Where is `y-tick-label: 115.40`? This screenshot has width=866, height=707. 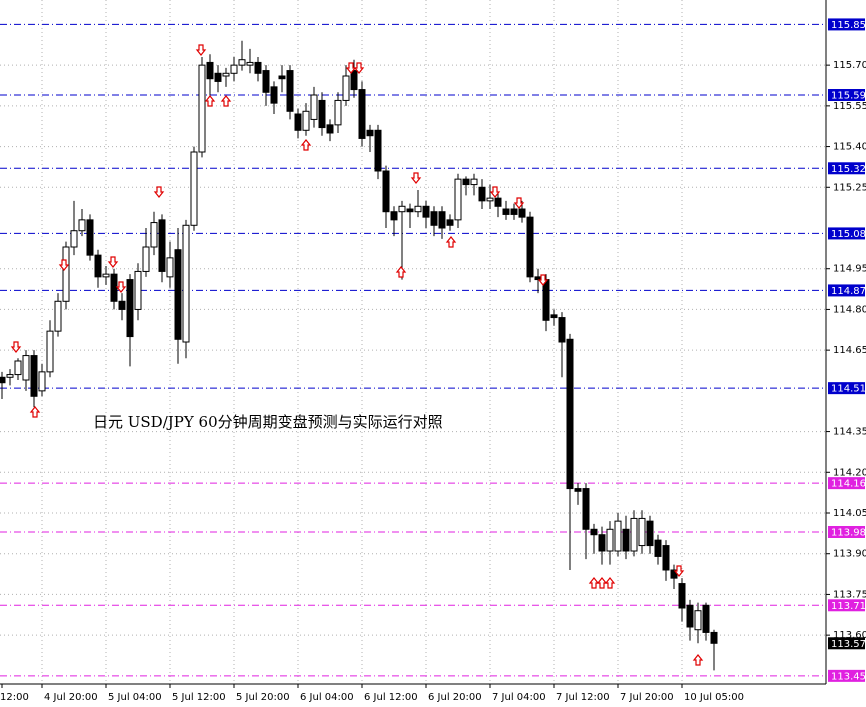
y-tick-label: 115.40 is located at coordinates (849, 147).